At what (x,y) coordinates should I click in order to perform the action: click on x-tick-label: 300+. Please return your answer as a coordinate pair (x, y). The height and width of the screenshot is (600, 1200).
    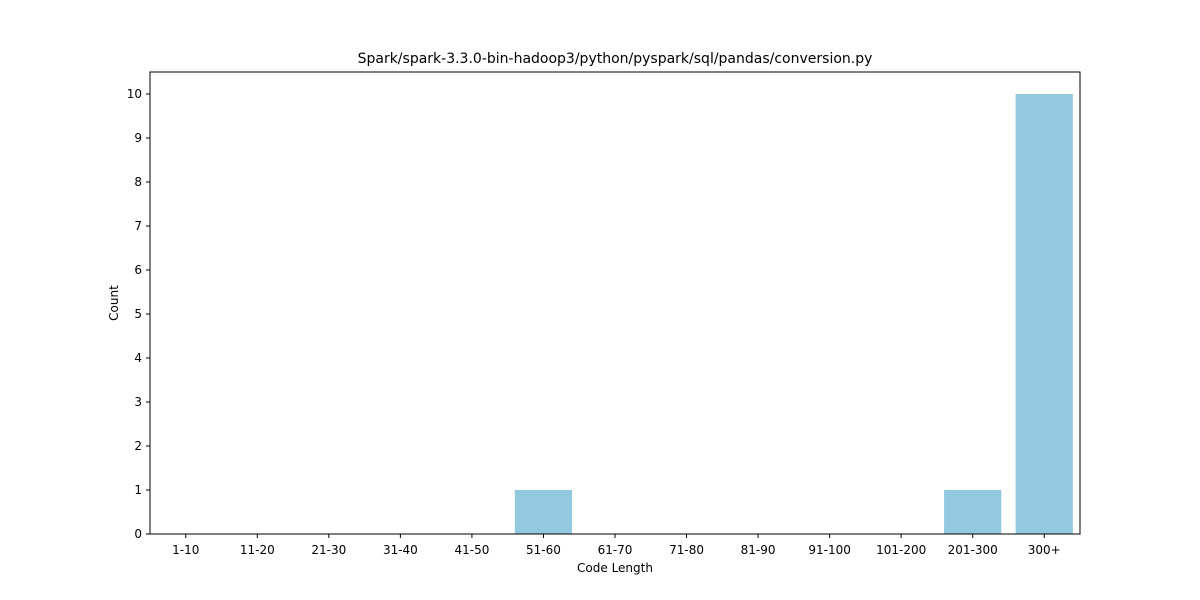
    Looking at the image, I should click on (1044, 550).